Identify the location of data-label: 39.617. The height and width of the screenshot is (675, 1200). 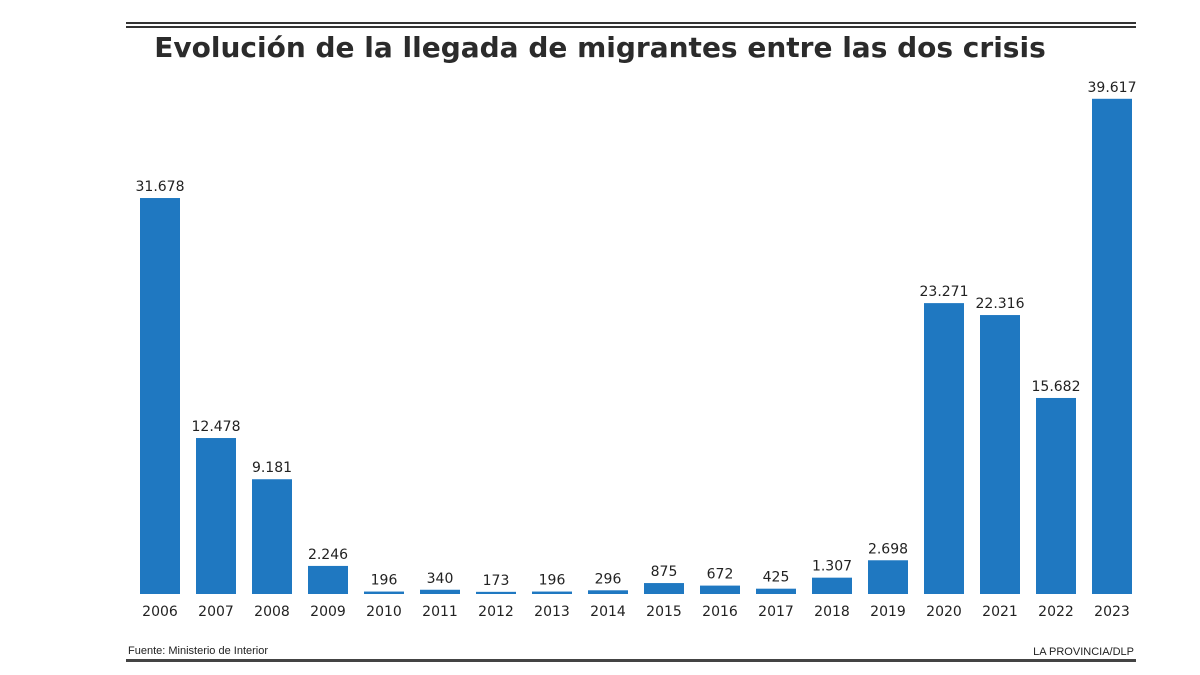
(1112, 88).